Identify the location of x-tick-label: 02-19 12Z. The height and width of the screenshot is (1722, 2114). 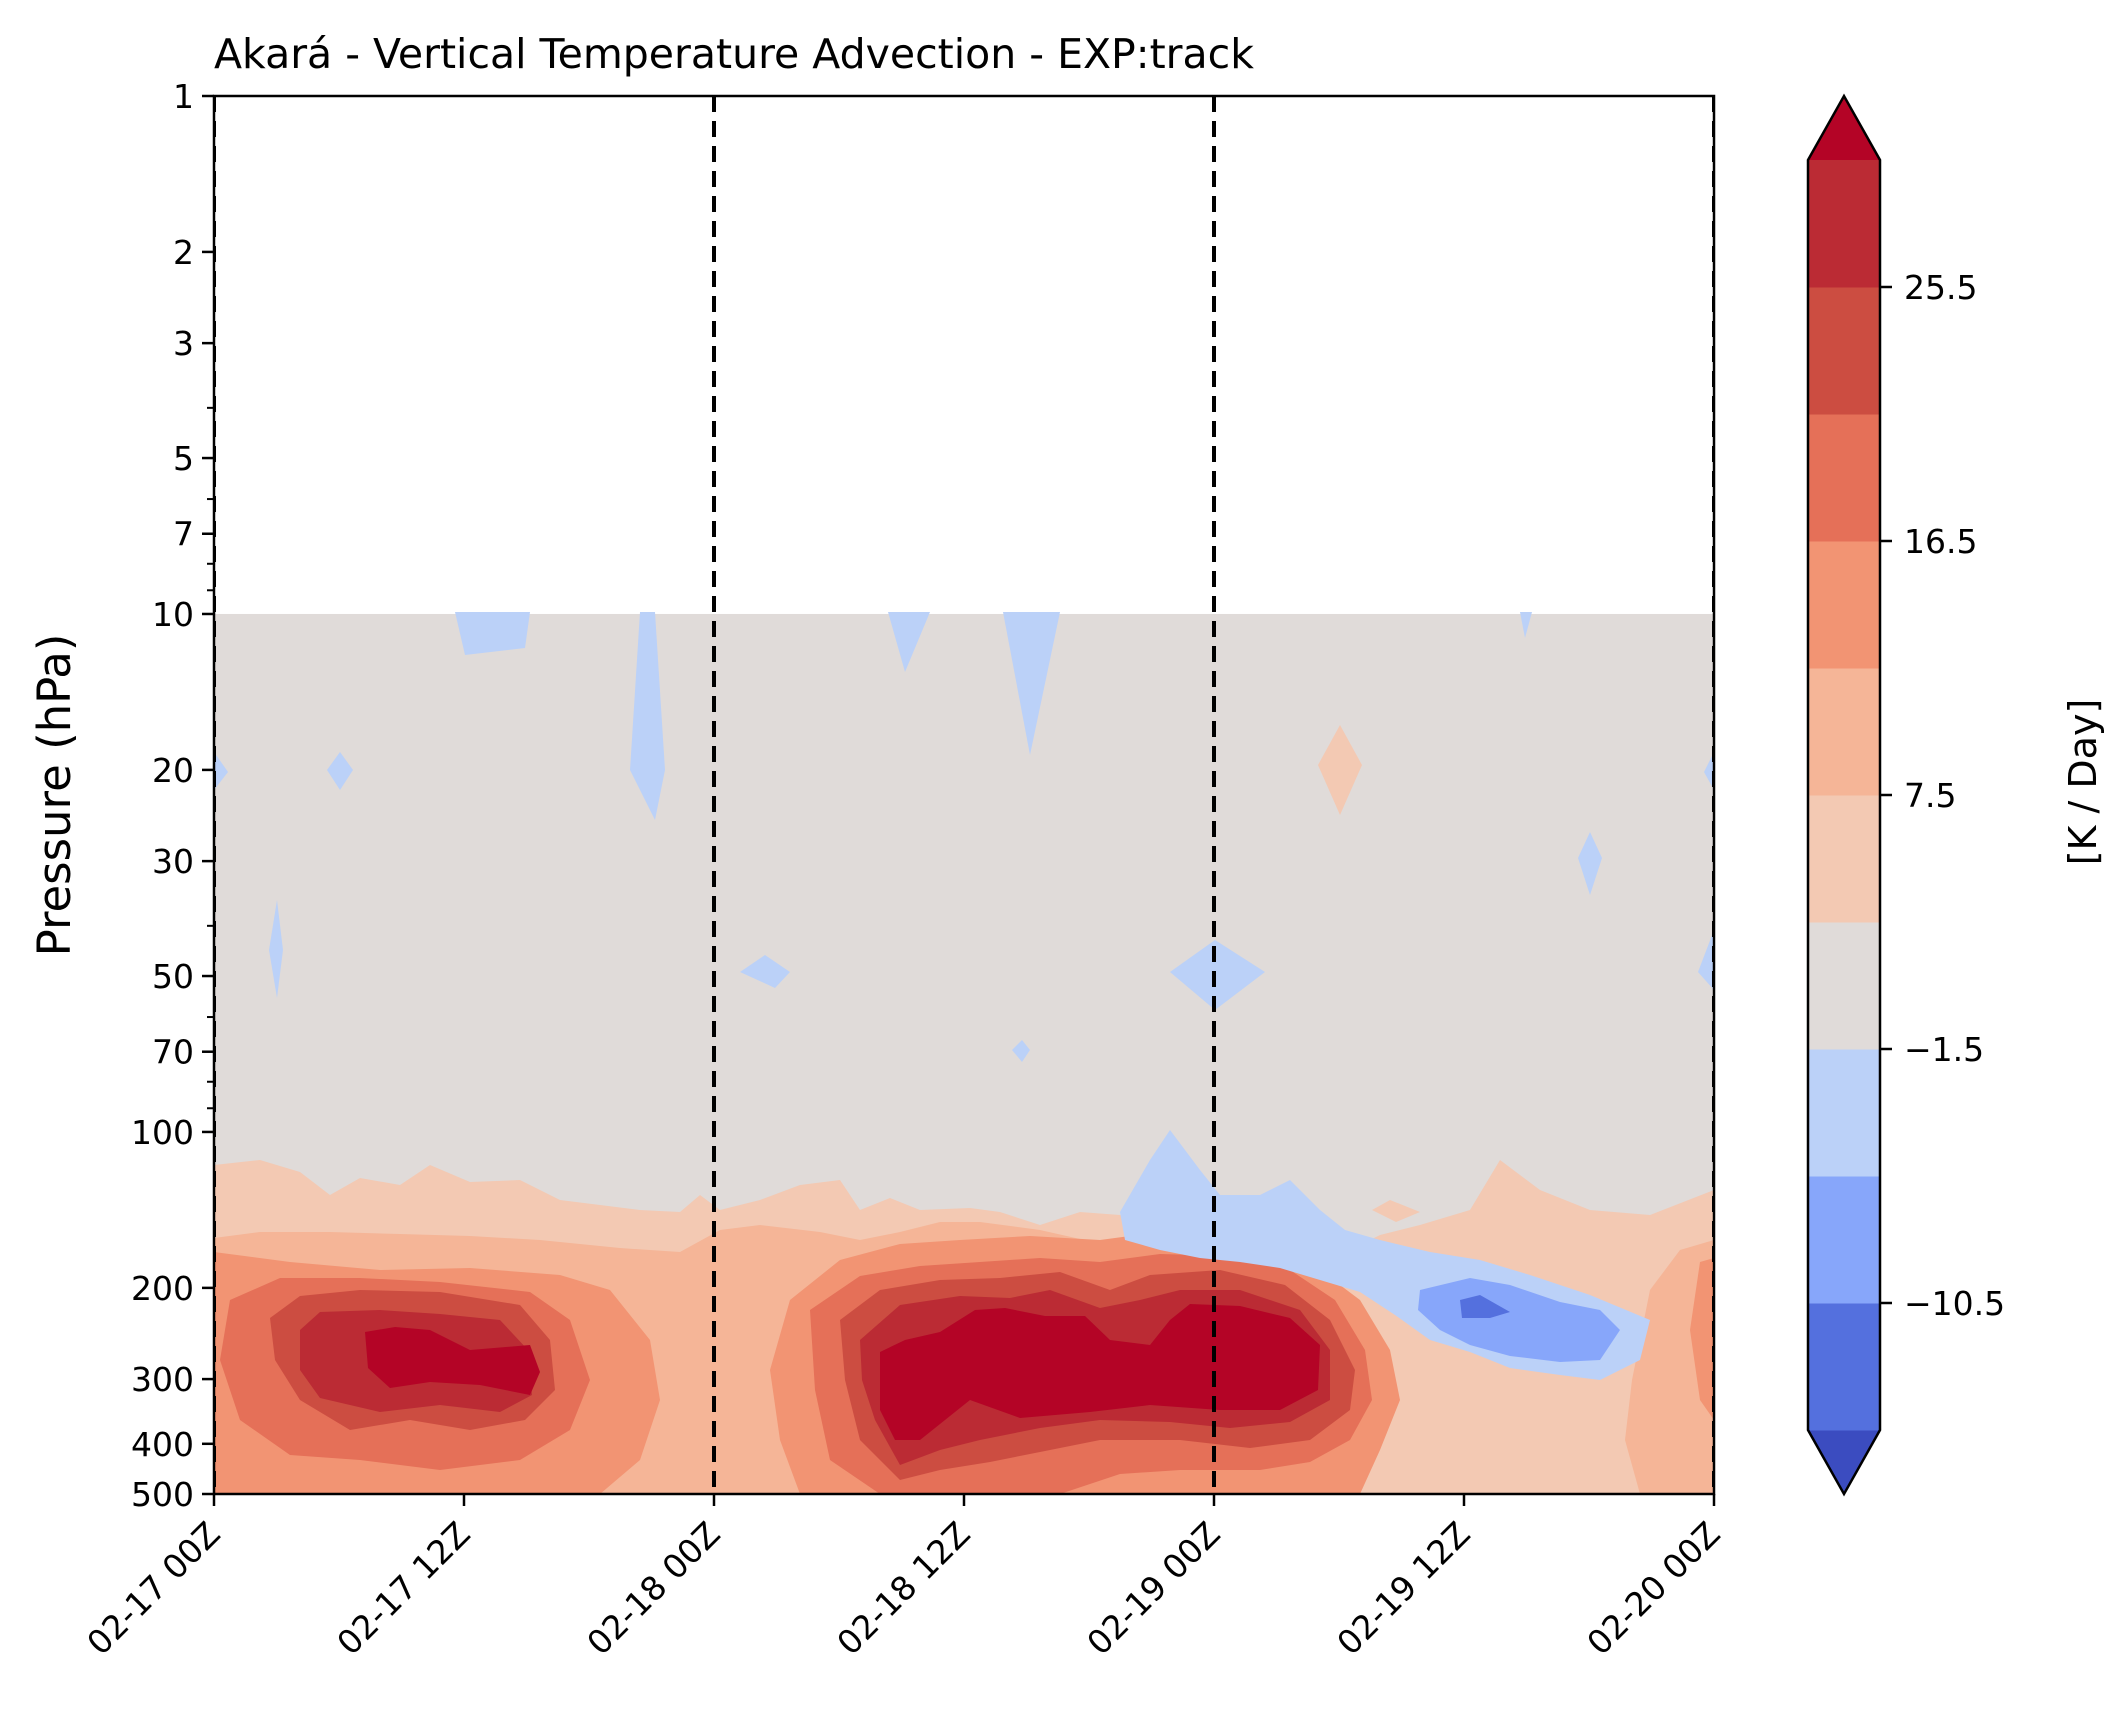
(1403, 1588).